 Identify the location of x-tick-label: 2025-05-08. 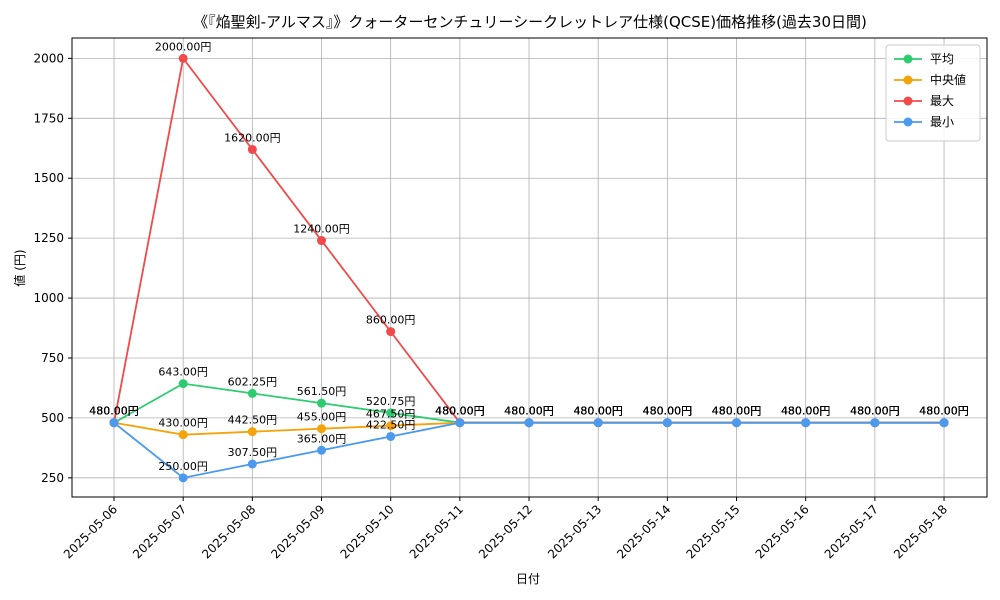
(228, 531).